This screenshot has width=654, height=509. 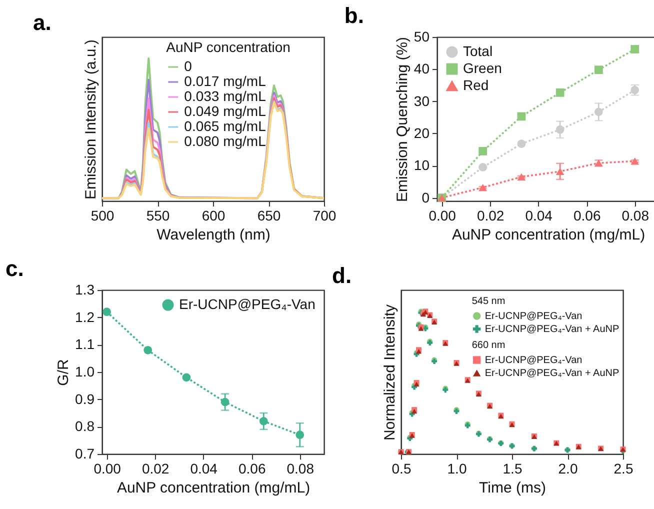 What do you see at coordinates (228, 47) in the screenshot?
I see `legend-title: AuNP concentration` at bounding box center [228, 47].